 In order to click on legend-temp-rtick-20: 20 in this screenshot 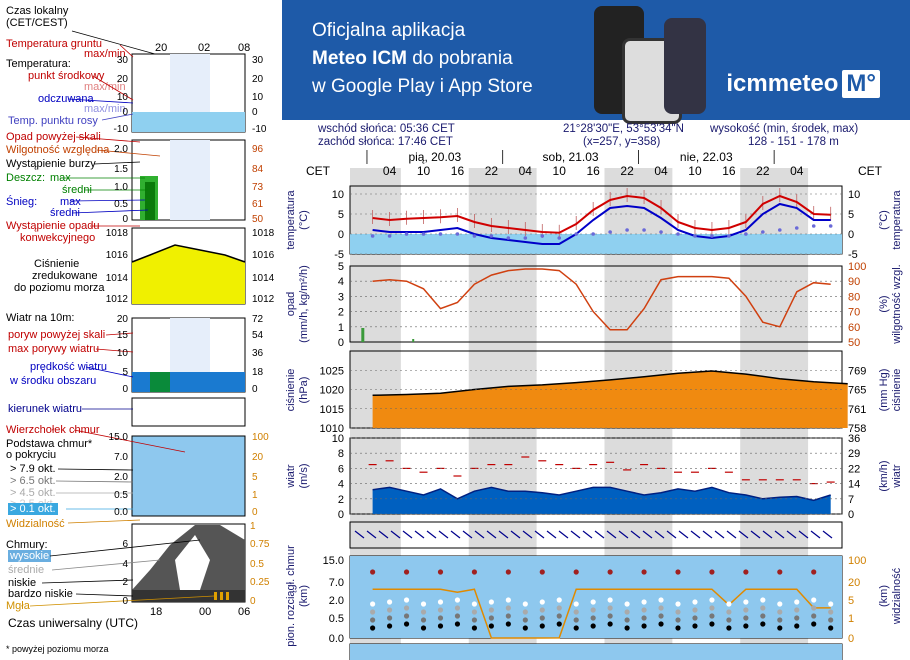, I will do `click(258, 79)`.